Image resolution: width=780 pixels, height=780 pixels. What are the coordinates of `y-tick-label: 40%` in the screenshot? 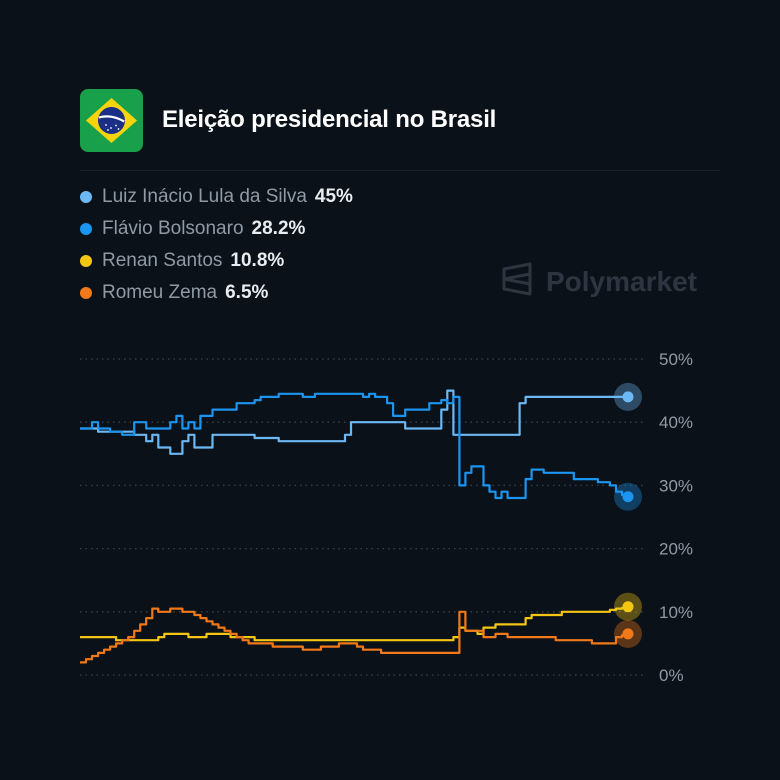 It's located at (676, 422).